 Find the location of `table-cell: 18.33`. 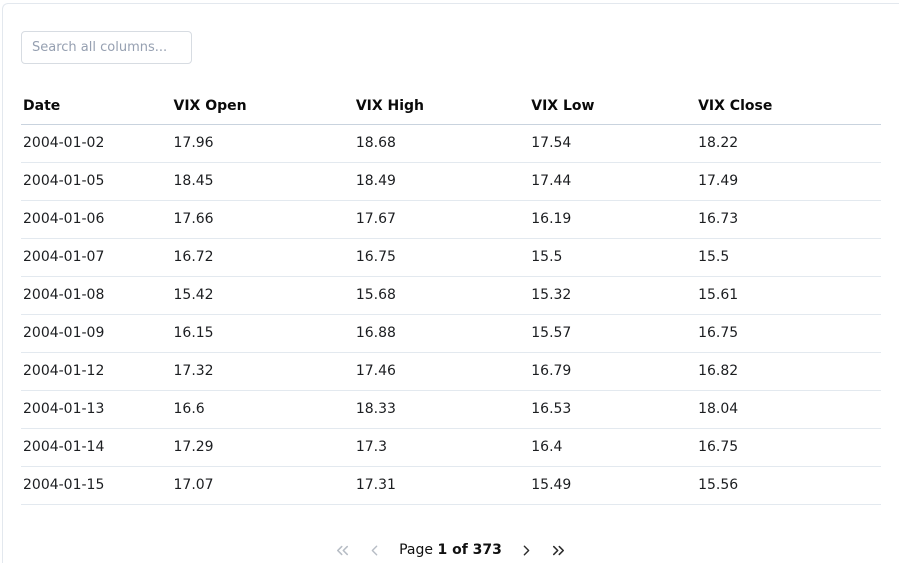

table-cell: 18.33 is located at coordinates (441, 409).